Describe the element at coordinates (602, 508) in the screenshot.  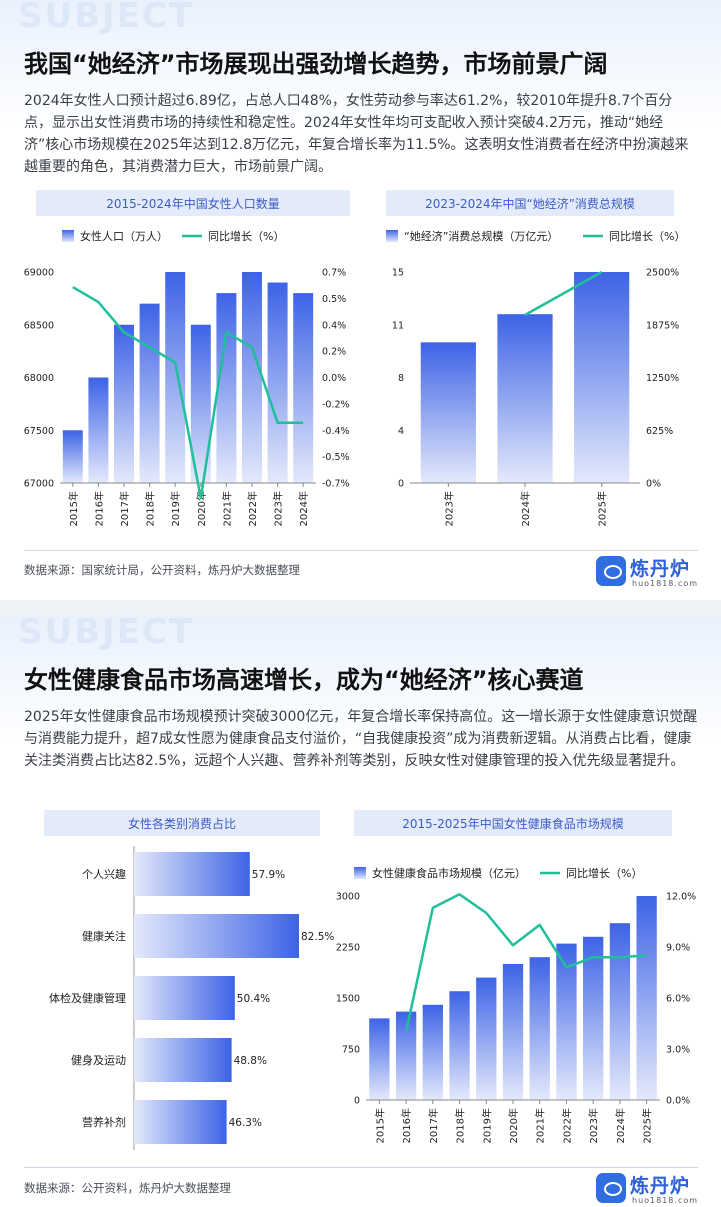
I see `x-tick-label: 2025年` at that location.